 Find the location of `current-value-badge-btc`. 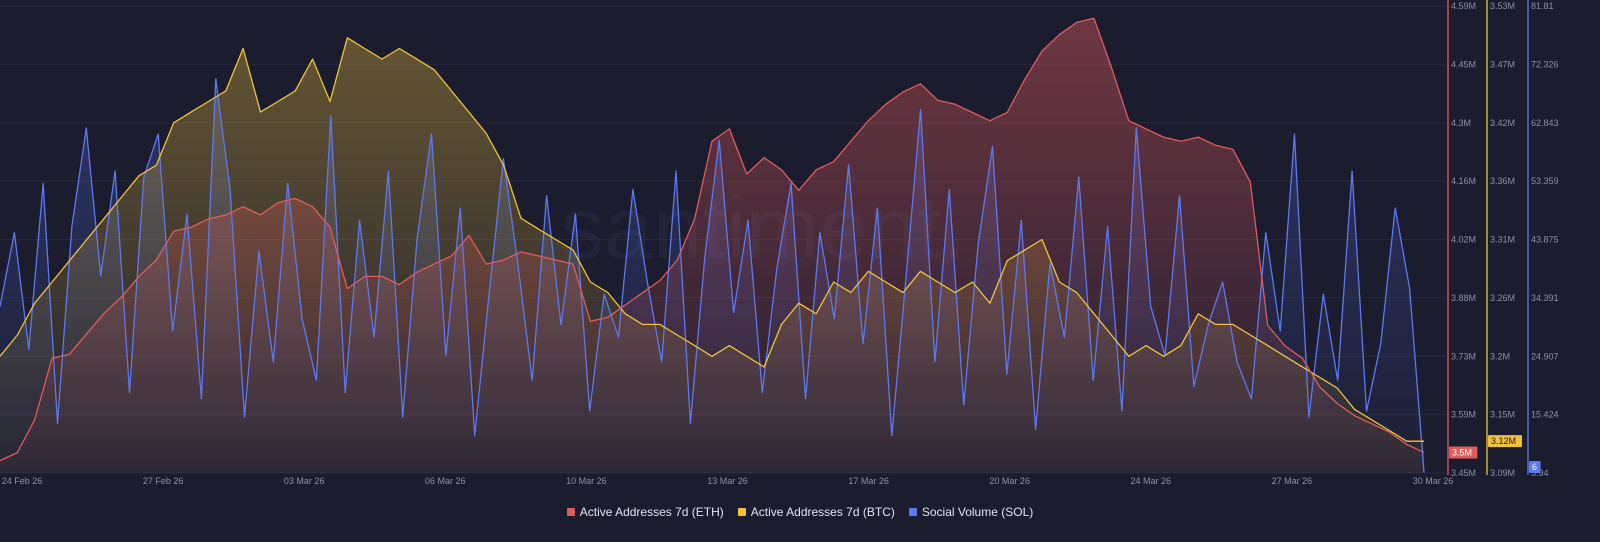

current-value-badge-btc is located at coordinates (1505, 441).